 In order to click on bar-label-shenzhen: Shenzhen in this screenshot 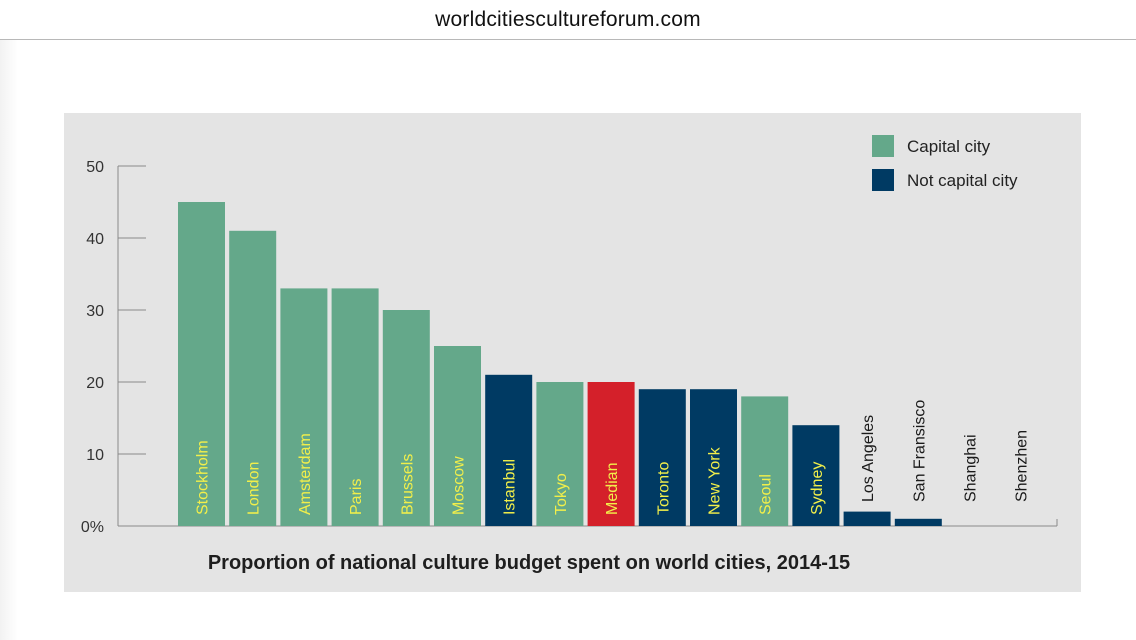, I will do `click(1022, 466)`.